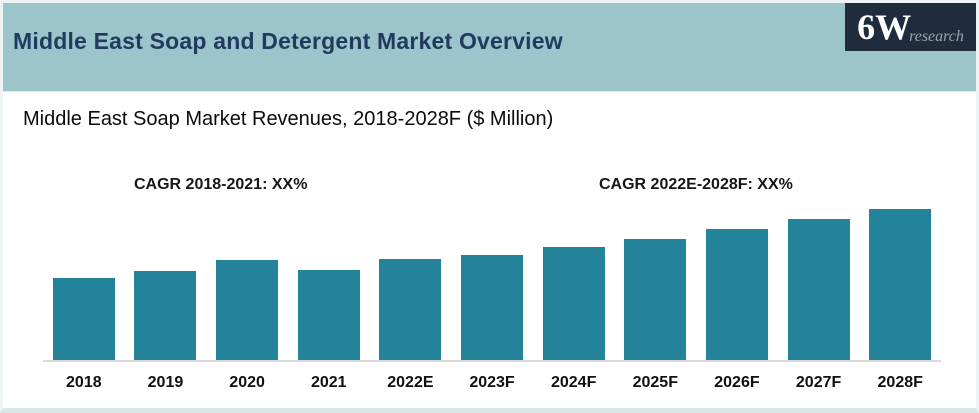 The height and width of the screenshot is (413, 979). I want to click on bar-slot-2019, so click(166, 315).